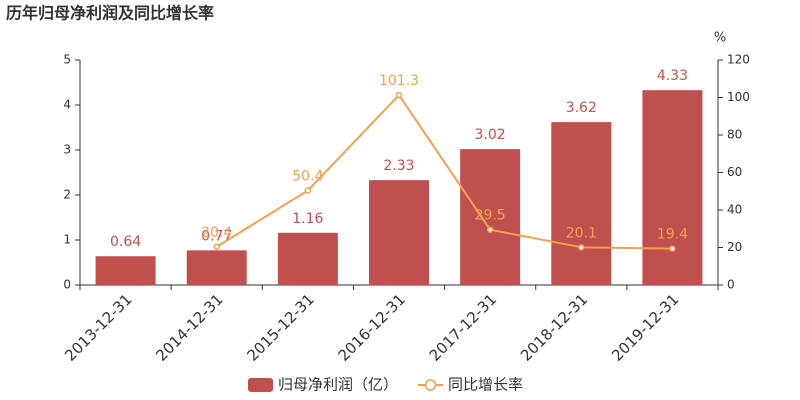 The width and height of the screenshot is (800, 400). Describe the element at coordinates (216, 236) in the screenshot. I see `bar-value-label: 0.77` at that location.